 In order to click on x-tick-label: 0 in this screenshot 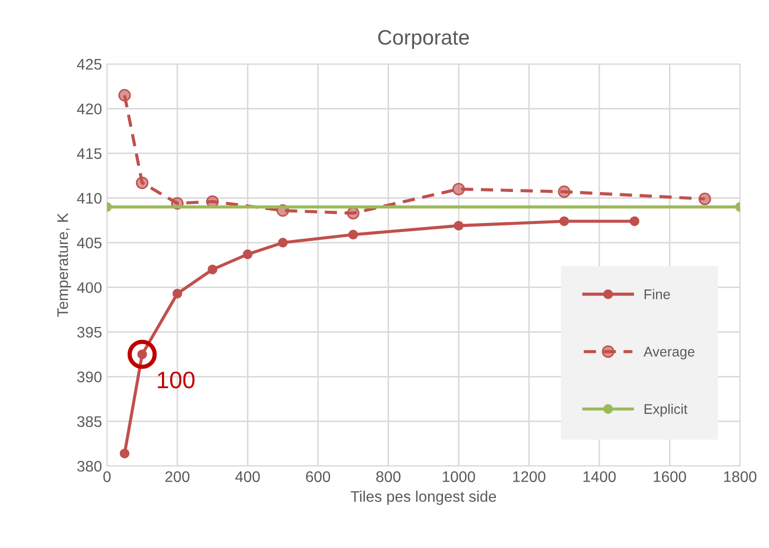, I will do `click(107, 476)`.